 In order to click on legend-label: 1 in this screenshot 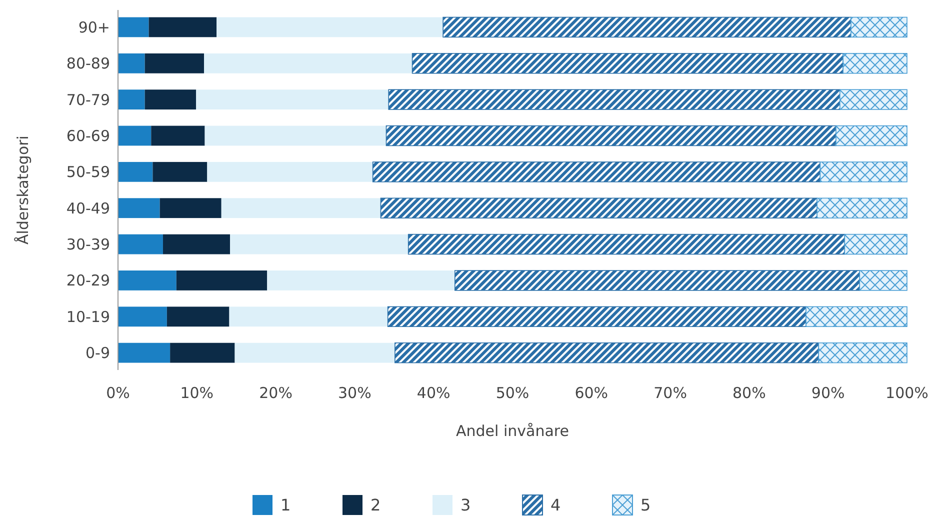, I will do `click(285, 505)`.